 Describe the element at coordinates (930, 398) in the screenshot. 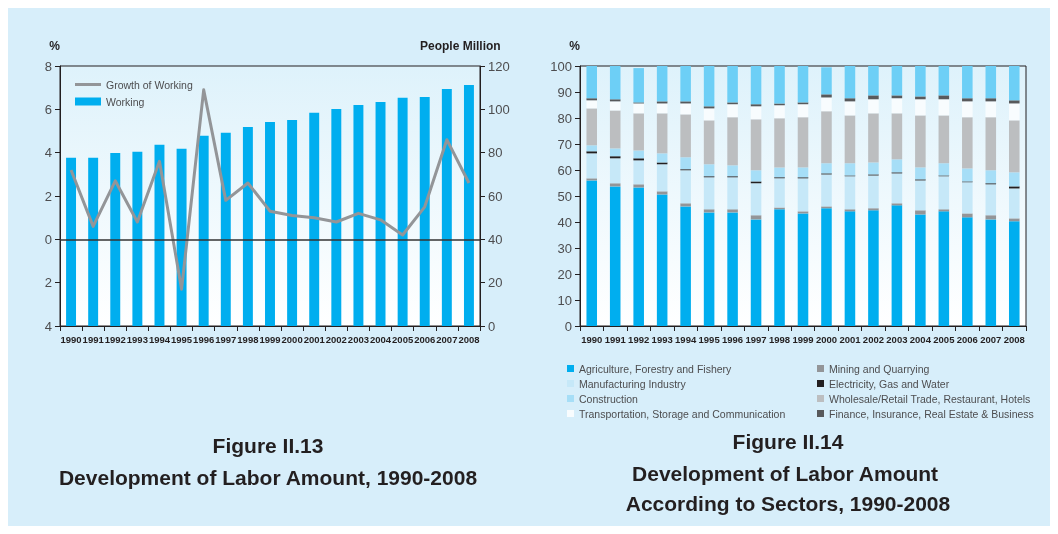

I see `legend-label: Wholesale/Retail Trade, Restaurant, Hotels` at that location.